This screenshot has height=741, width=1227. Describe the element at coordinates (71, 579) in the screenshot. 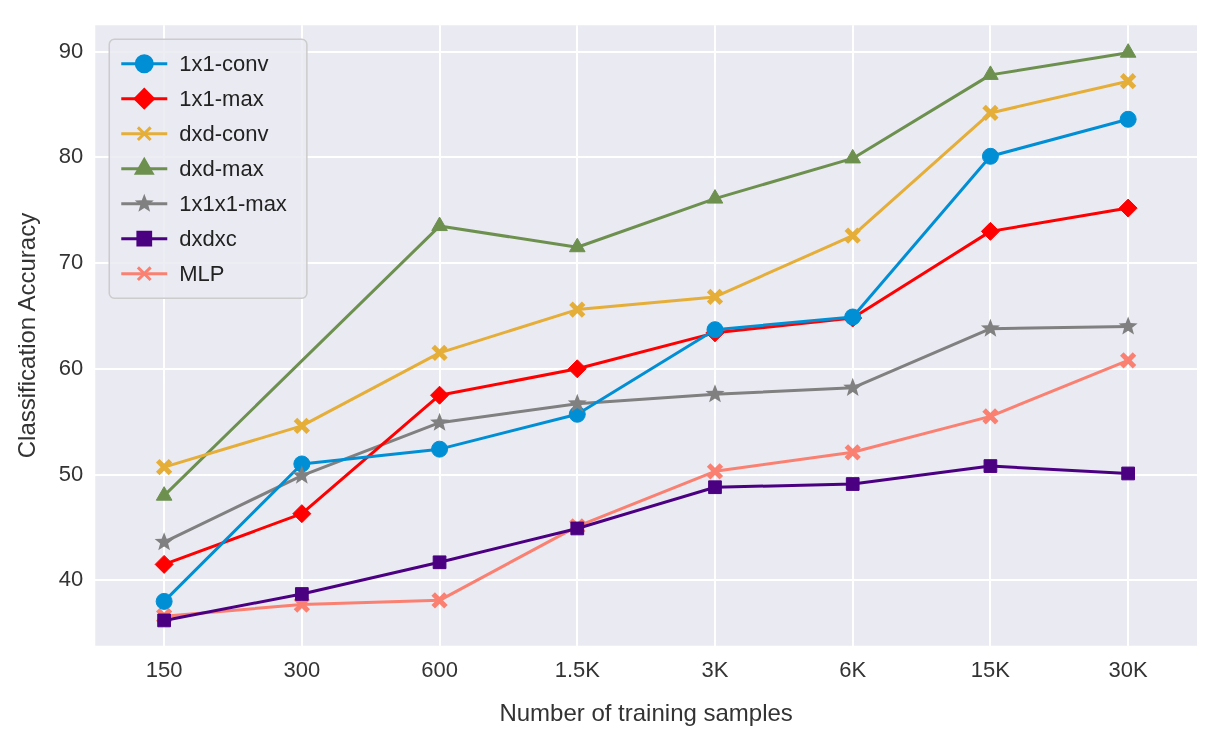

I see `y-tick-label: 40` at that location.